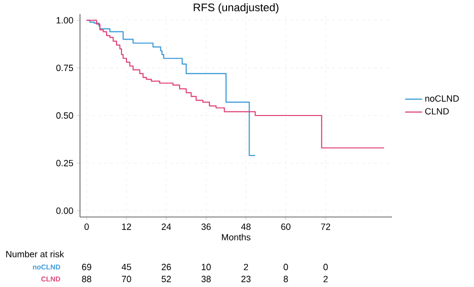  What do you see at coordinates (325, 227) in the screenshot?
I see `x-tick-label: 72` at bounding box center [325, 227].